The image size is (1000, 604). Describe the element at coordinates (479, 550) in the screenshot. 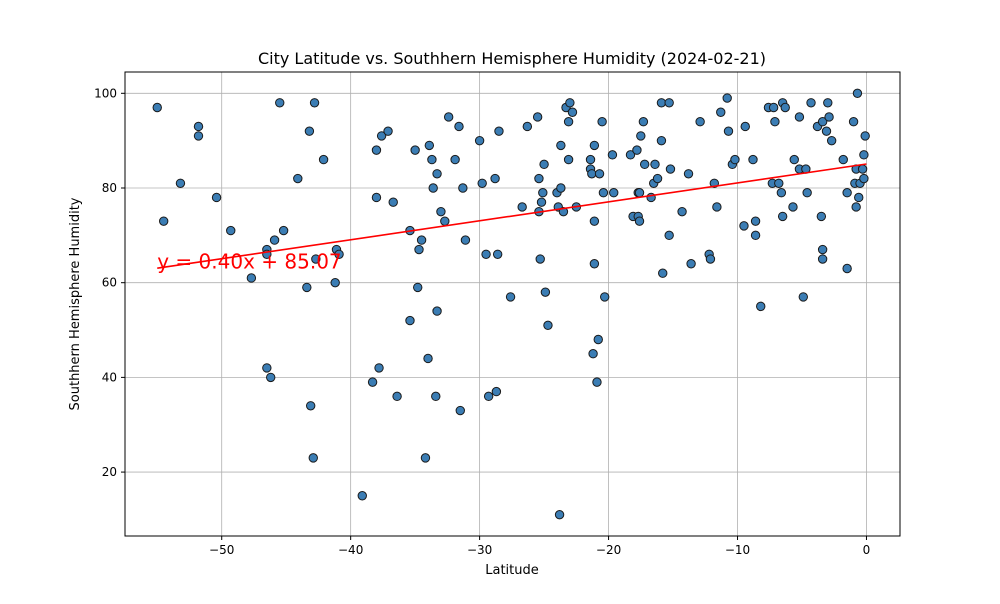

I see `x-tick-label: −30` at that location.